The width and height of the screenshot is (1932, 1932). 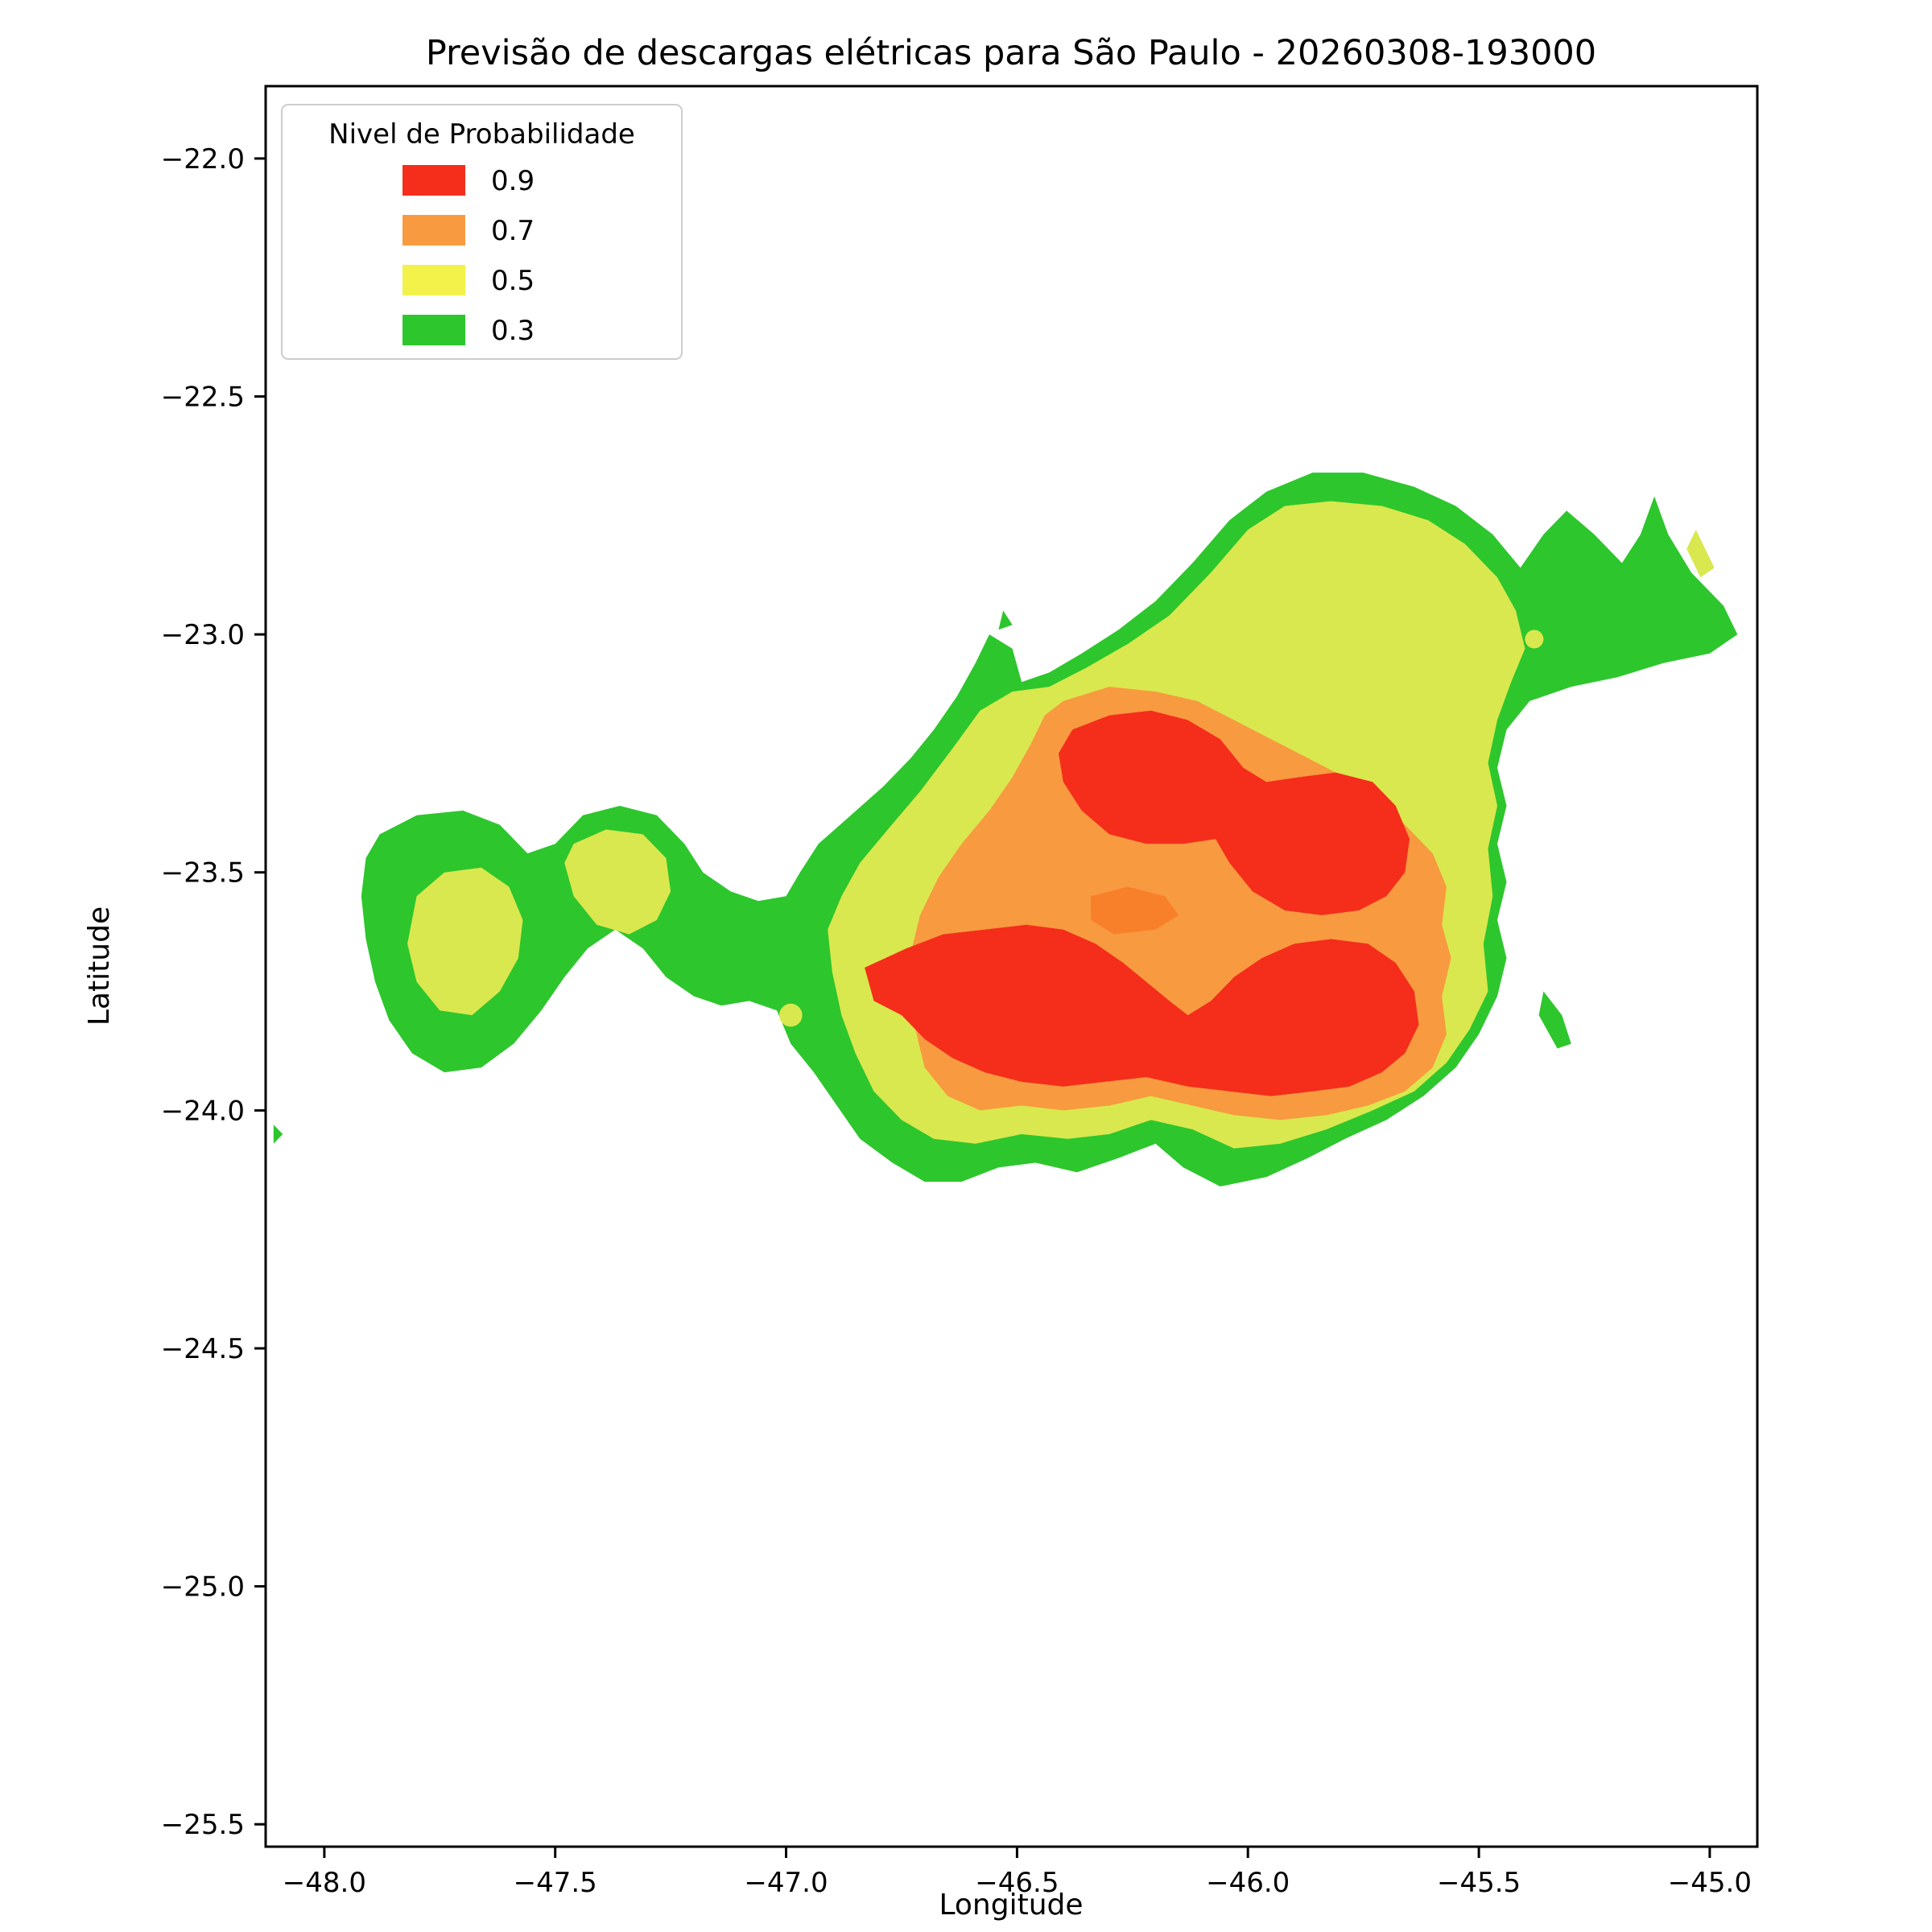 What do you see at coordinates (1479, 1883) in the screenshot?
I see `x-tick-label: −45.5` at bounding box center [1479, 1883].